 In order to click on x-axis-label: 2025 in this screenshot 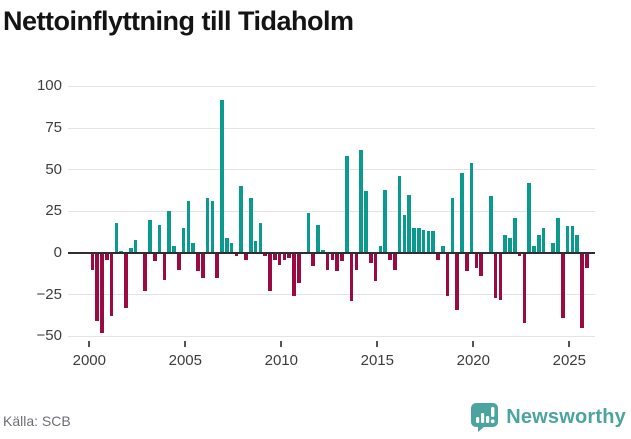, I will do `click(569, 360)`.